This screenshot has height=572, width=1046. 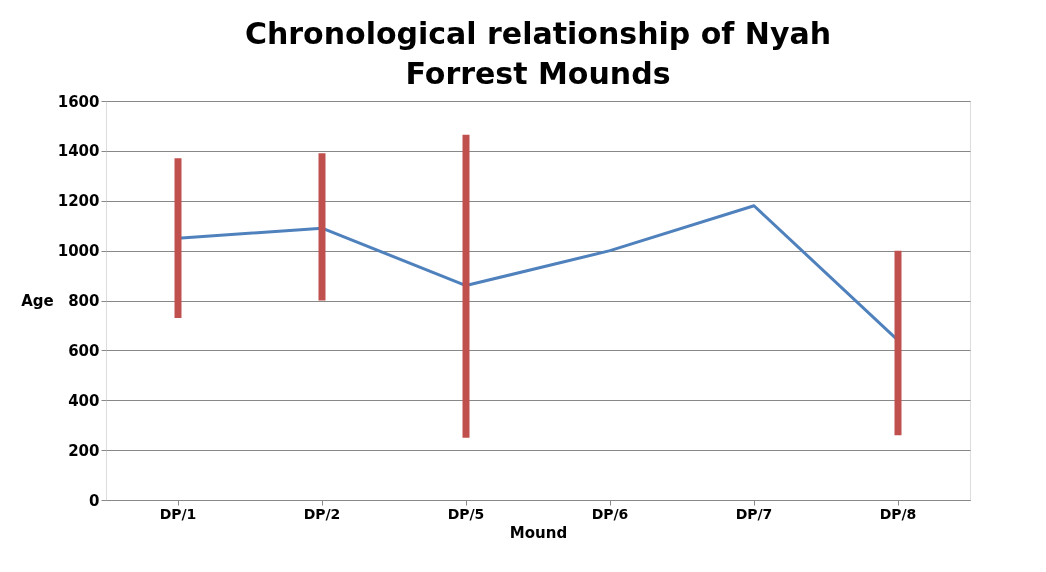 What do you see at coordinates (538, 532) in the screenshot?
I see `x-axis-title: Mound` at bounding box center [538, 532].